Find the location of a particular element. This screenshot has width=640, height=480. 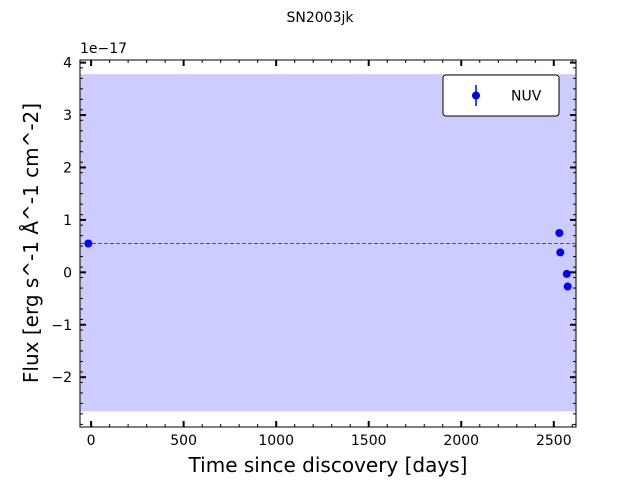

x-tick-label: 2000 is located at coordinates (461, 441).